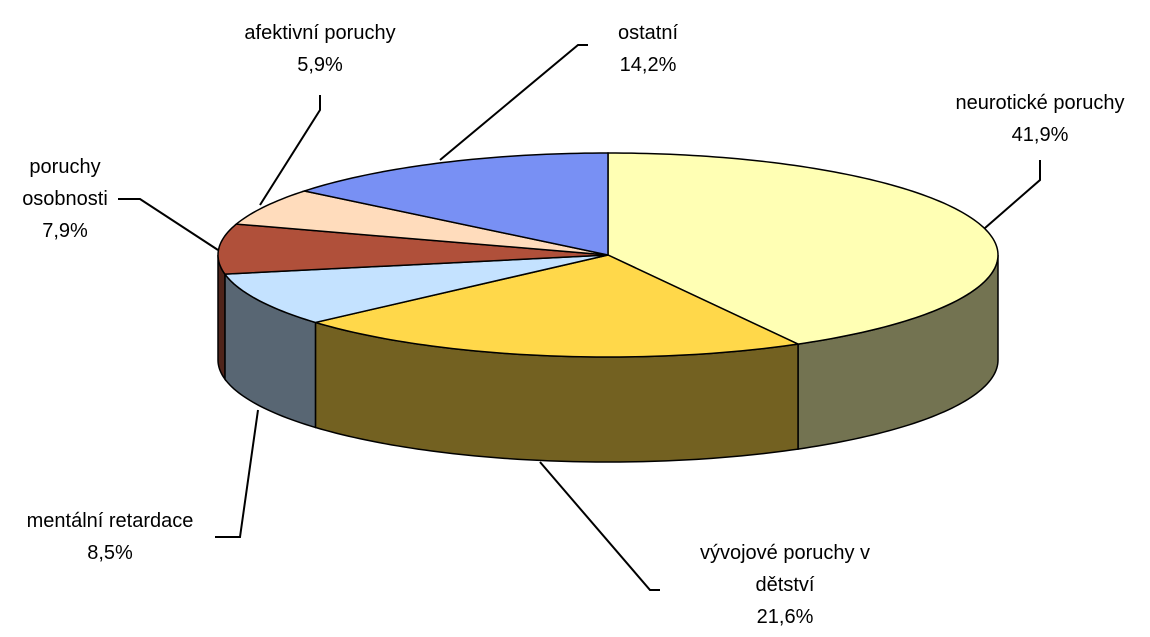 This screenshot has height=637, width=1150. What do you see at coordinates (320, 65) in the screenshot?
I see `value-label: 5,9%` at bounding box center [320, 65].